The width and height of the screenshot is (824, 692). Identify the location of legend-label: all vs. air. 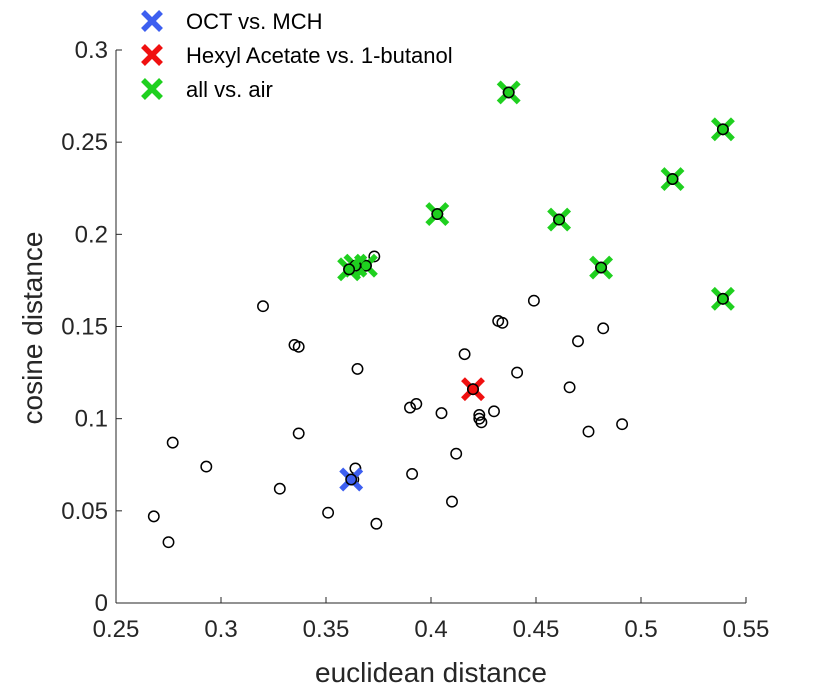
(229, 89).